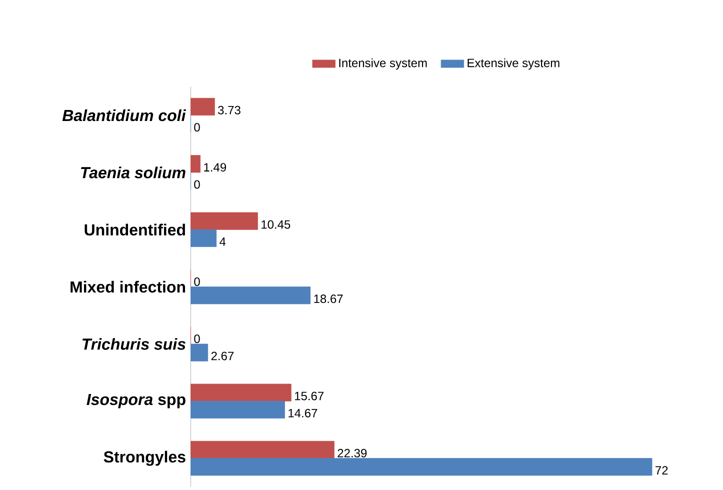 This screenshot has height=490, width=723. I want to click on y-tick-label: Isospora spp, so click(136, 401).